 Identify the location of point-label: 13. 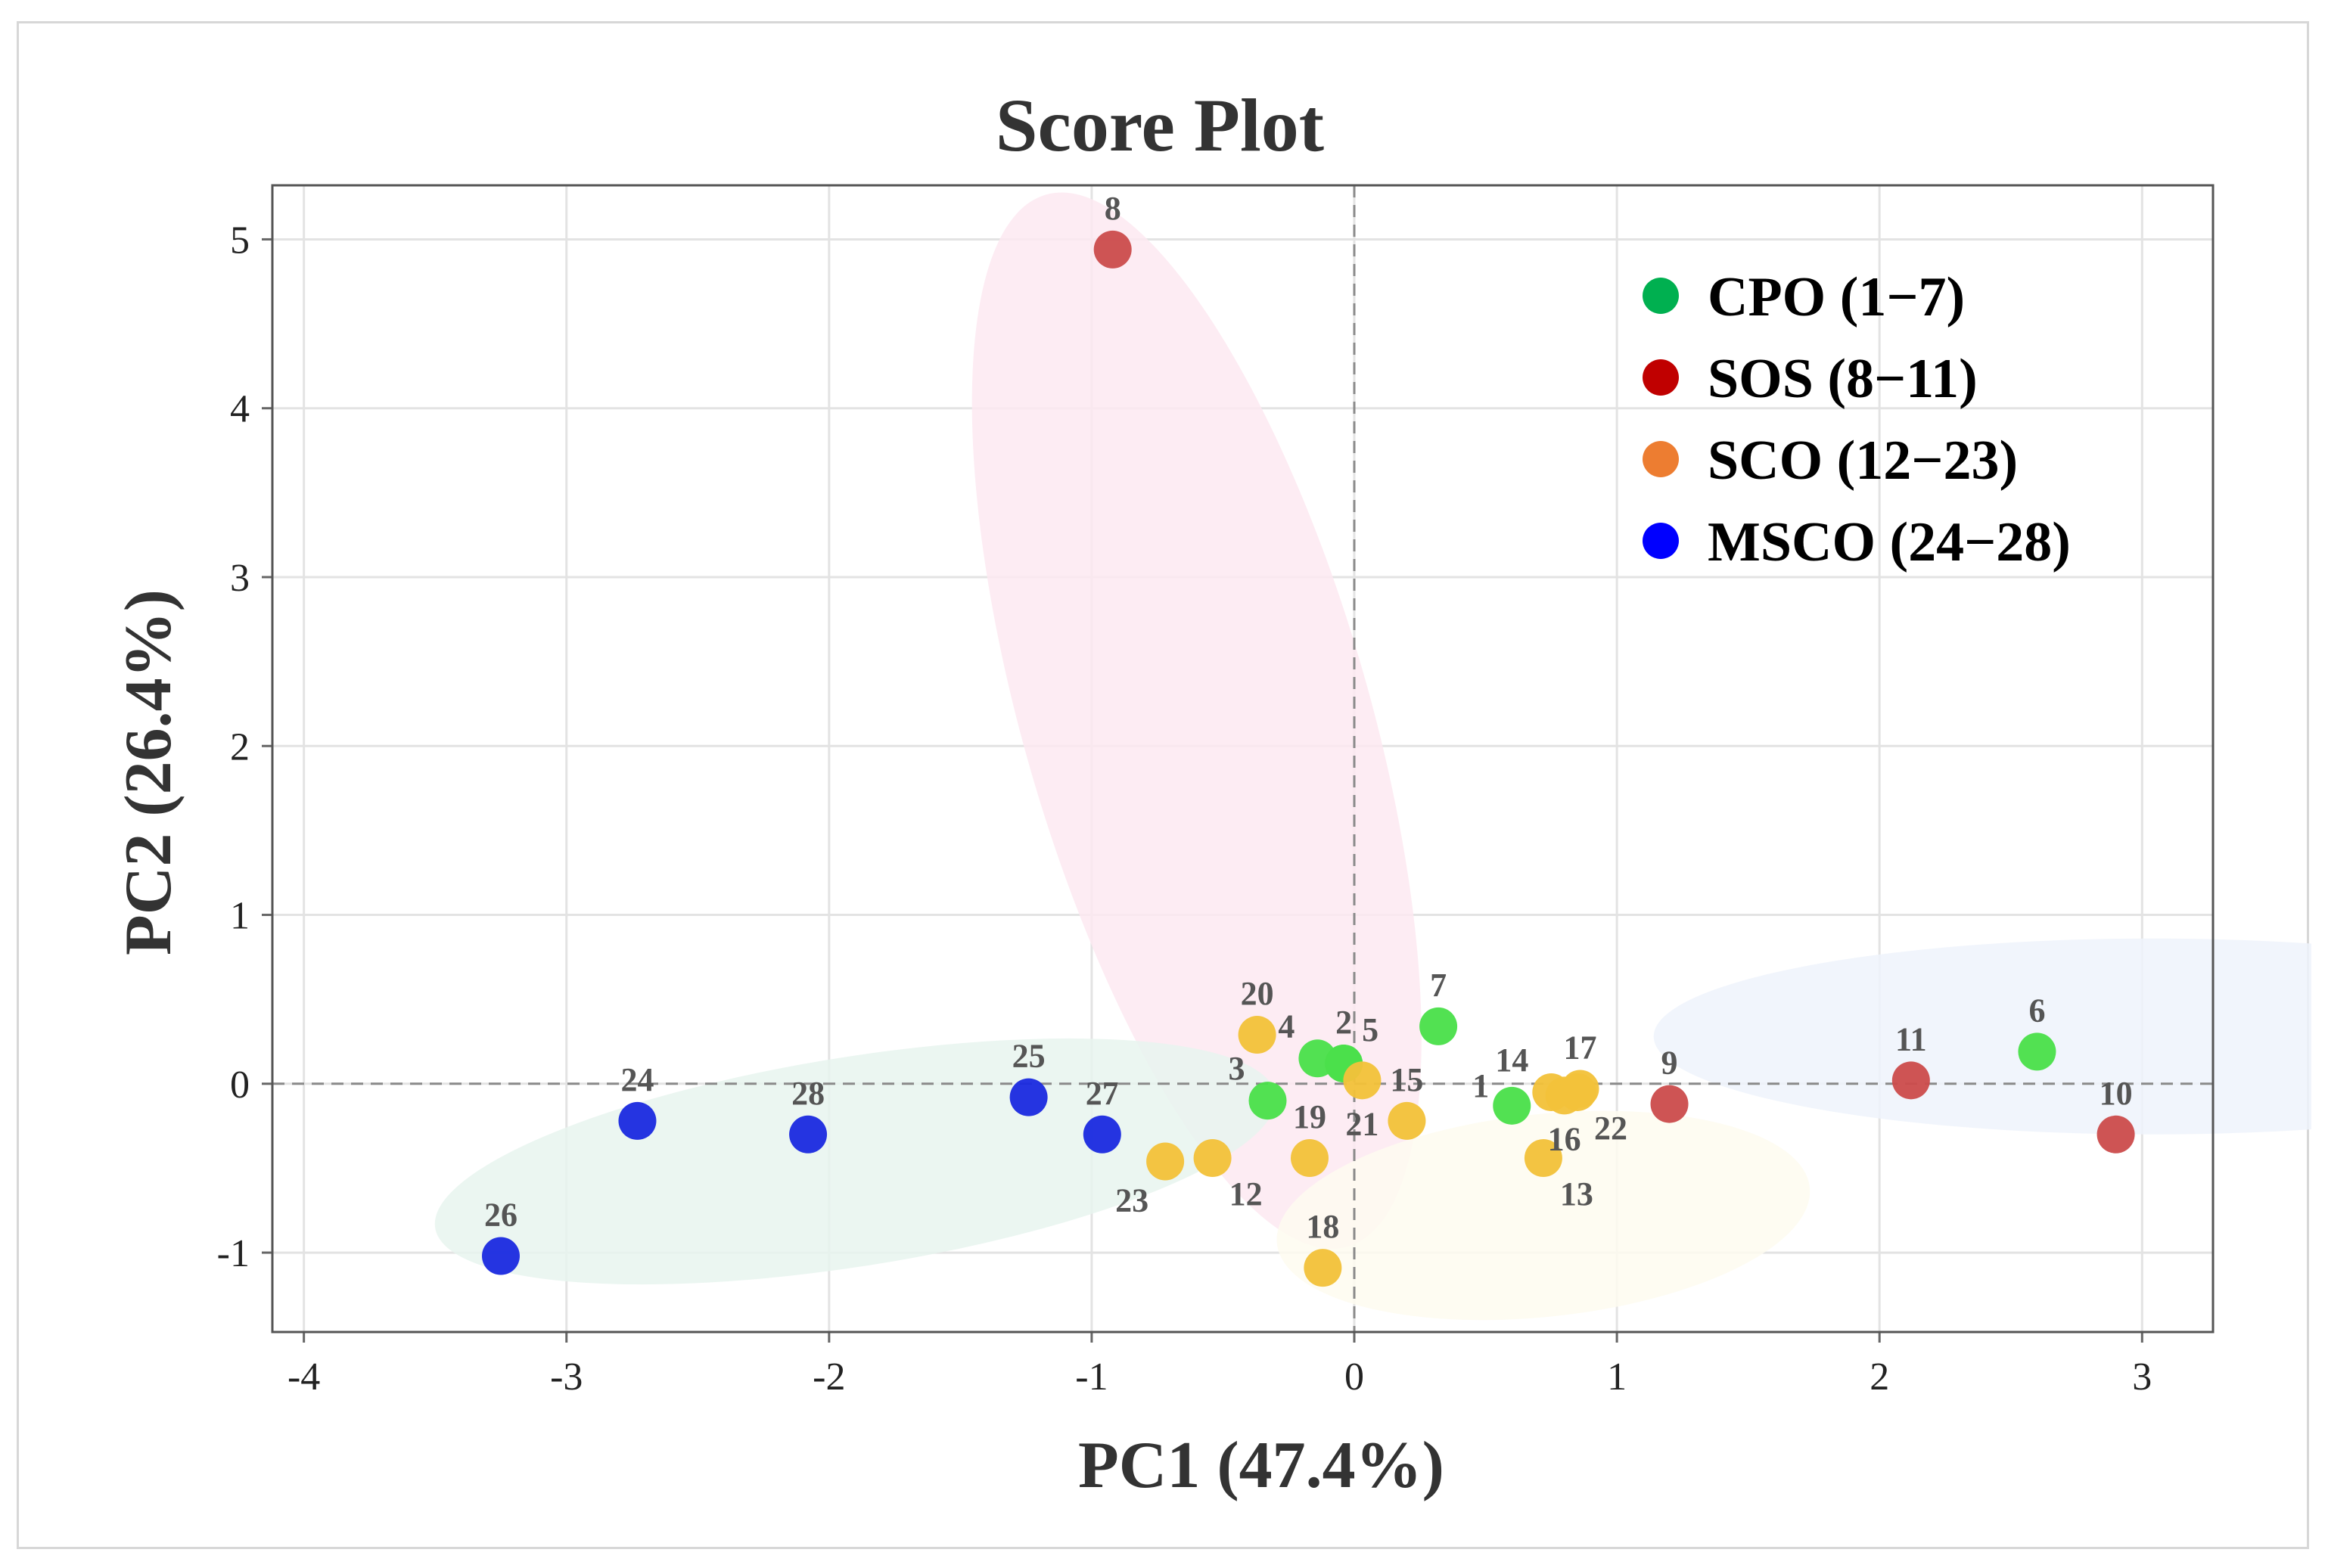
(1576, 1194).